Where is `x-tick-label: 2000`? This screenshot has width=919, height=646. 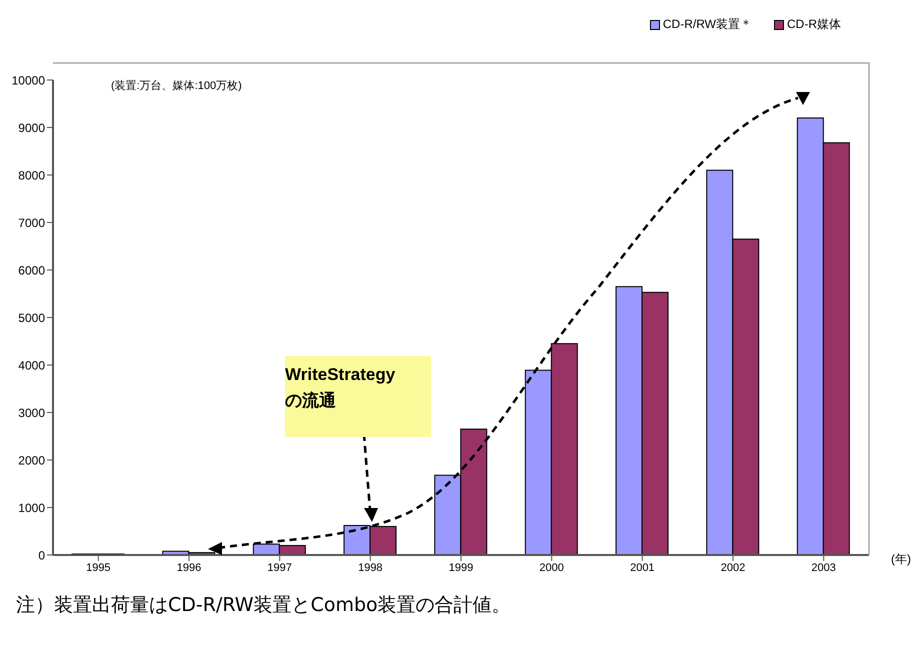
x-tick-label: 2000 is located at coordinates (551, 568).